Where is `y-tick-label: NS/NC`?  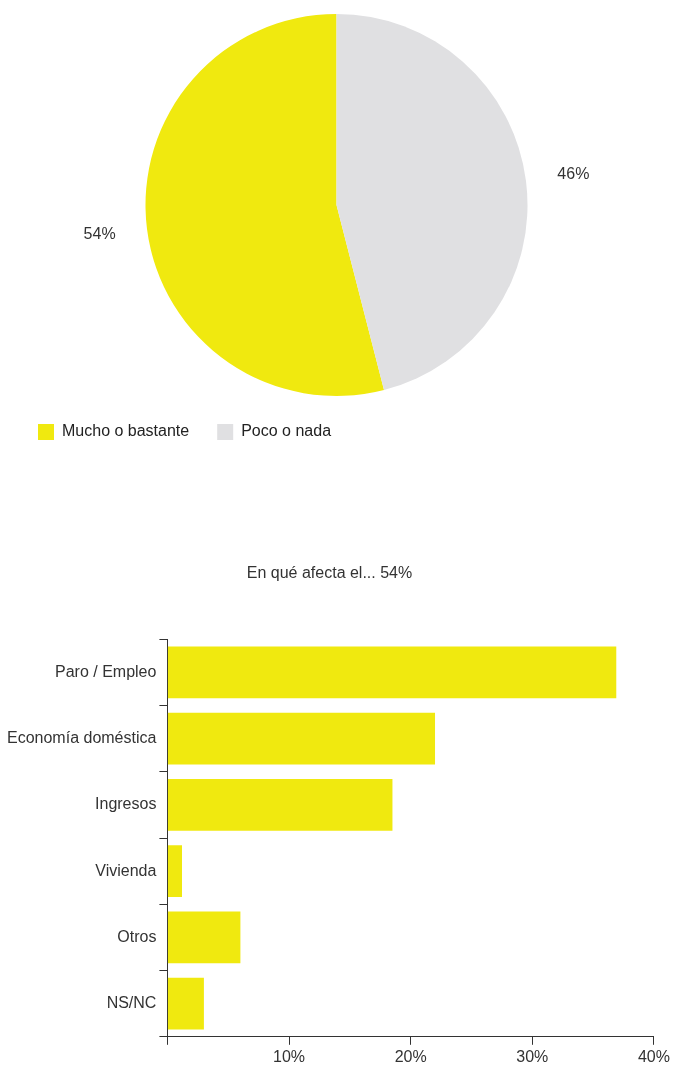 y-tick-label: NS/NC is located at coordinates (131, 1003).